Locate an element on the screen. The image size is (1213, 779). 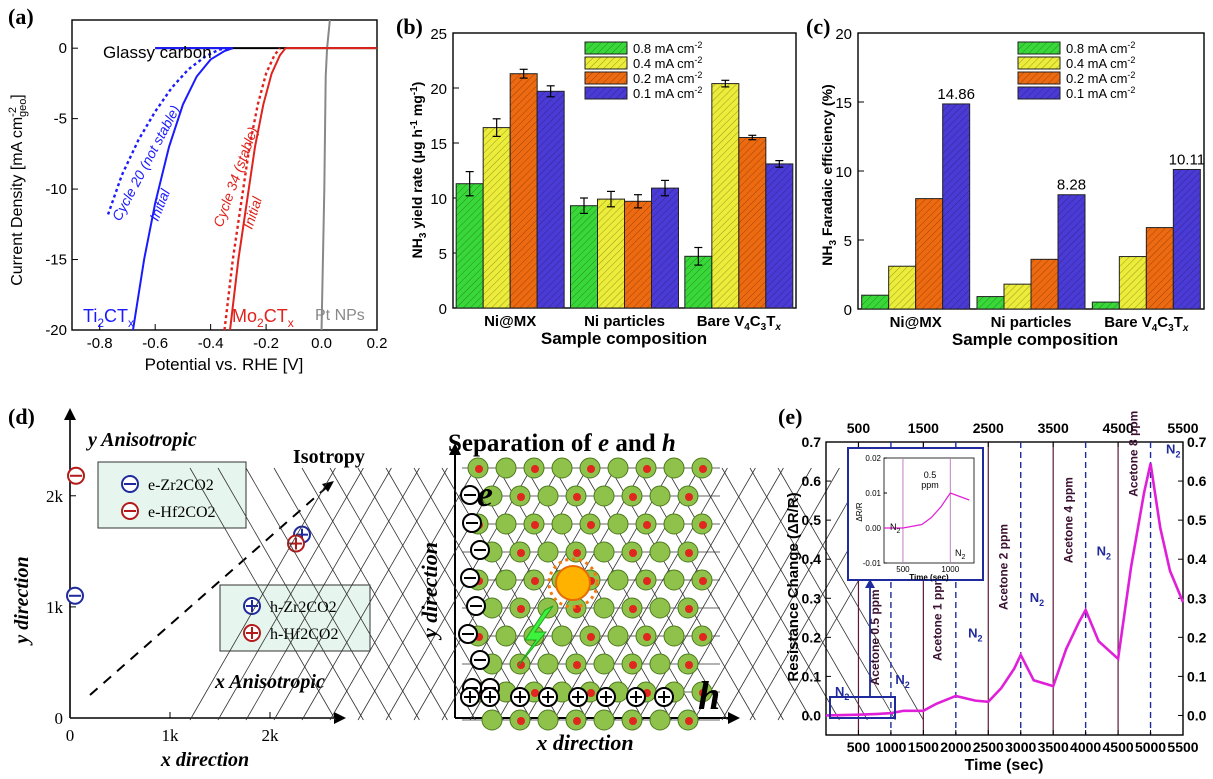
x-tick-label-d: 0 is located at coordinates (70, 735).